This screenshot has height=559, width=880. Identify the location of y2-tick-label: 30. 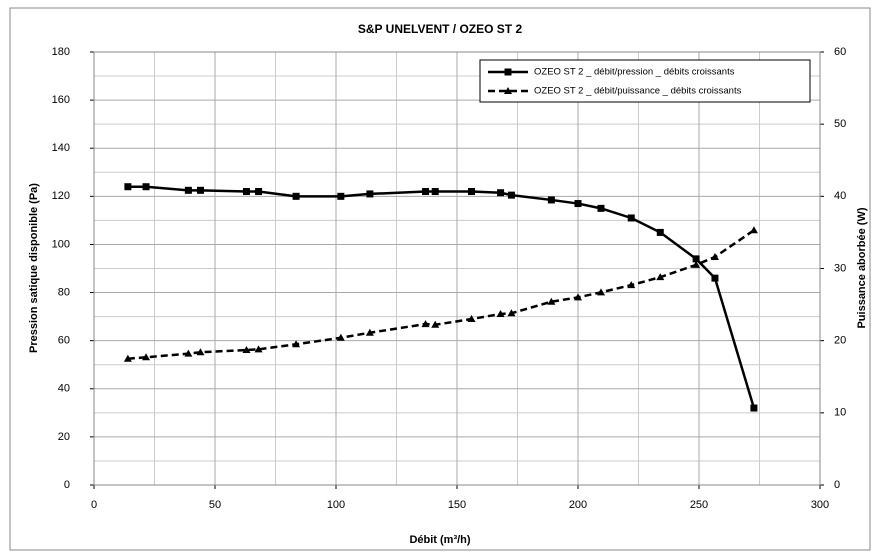
(840, 268).